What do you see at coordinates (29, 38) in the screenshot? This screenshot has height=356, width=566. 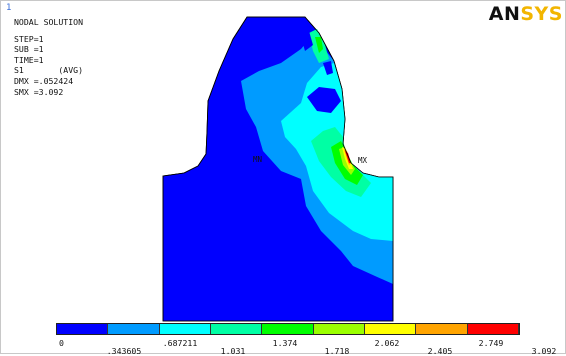 I see `info-line-step: STEP=1` at bounding box center [29, 38].